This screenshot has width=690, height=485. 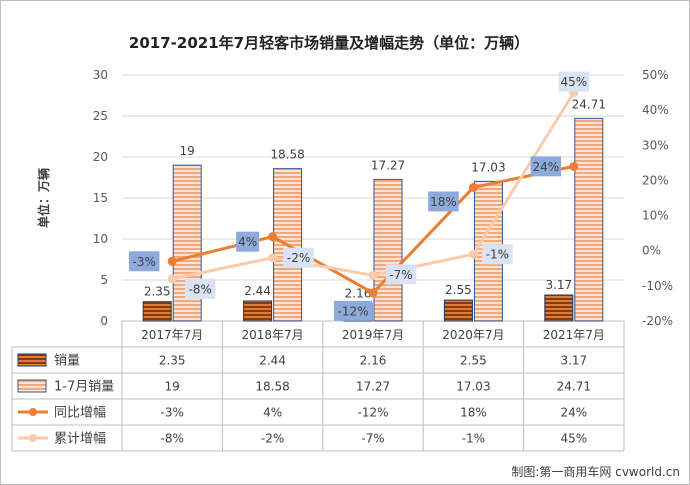 I want to click on bar-sales-label: 3.17, so click(x=558, y=285).